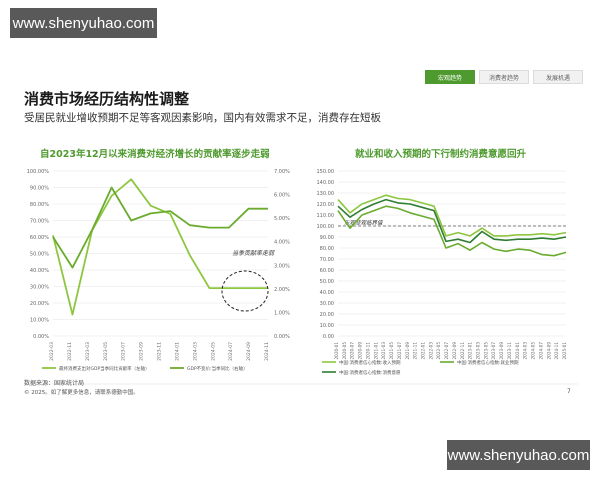 Image resolution: width=600 pixels, height=480 pixels. What do you see at coordinates (488, 362) in the screenshot?
I see `chart2-legend-label-2: 中国:消费者信心指数:就业预期` at bounding box center [488, 362].